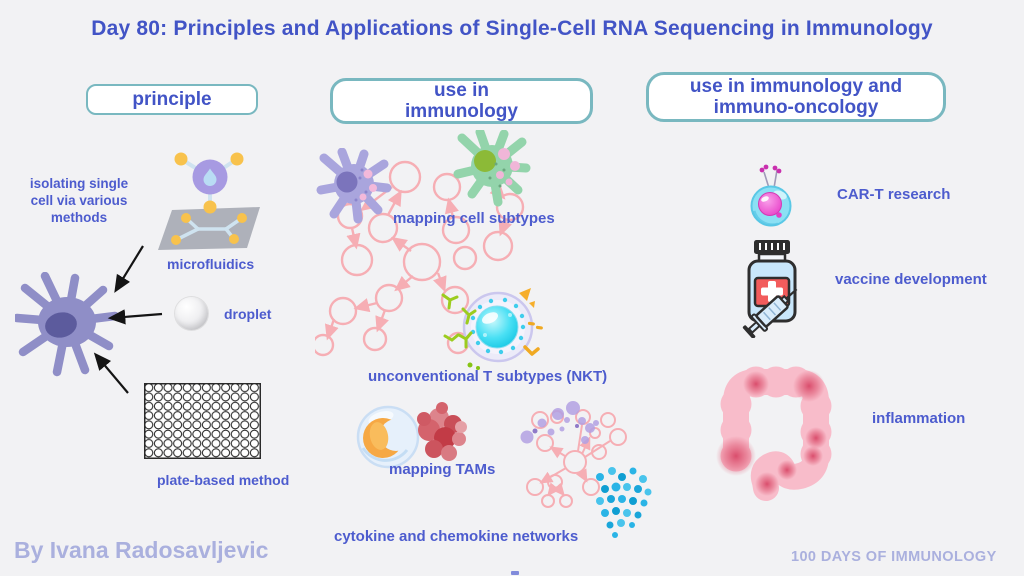  I want to click on series-title: 100 DAYS OF IMMUNOLOGY, so click(894, 557).